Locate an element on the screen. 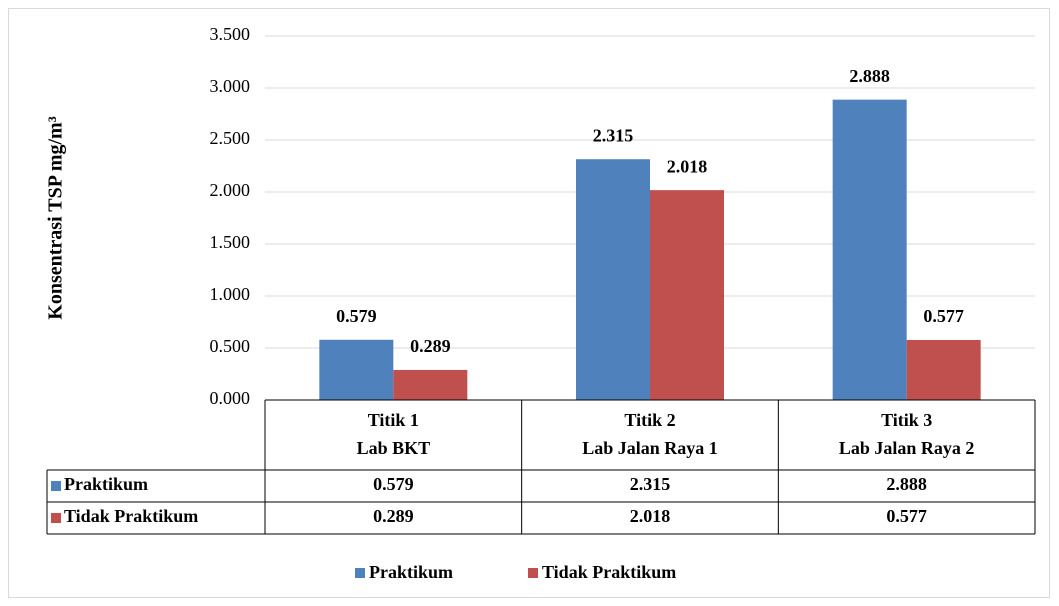 The height and width of the screenshot is (606, 1059). x-tick-label: Titik 2 is located at coordinates (649, 420).